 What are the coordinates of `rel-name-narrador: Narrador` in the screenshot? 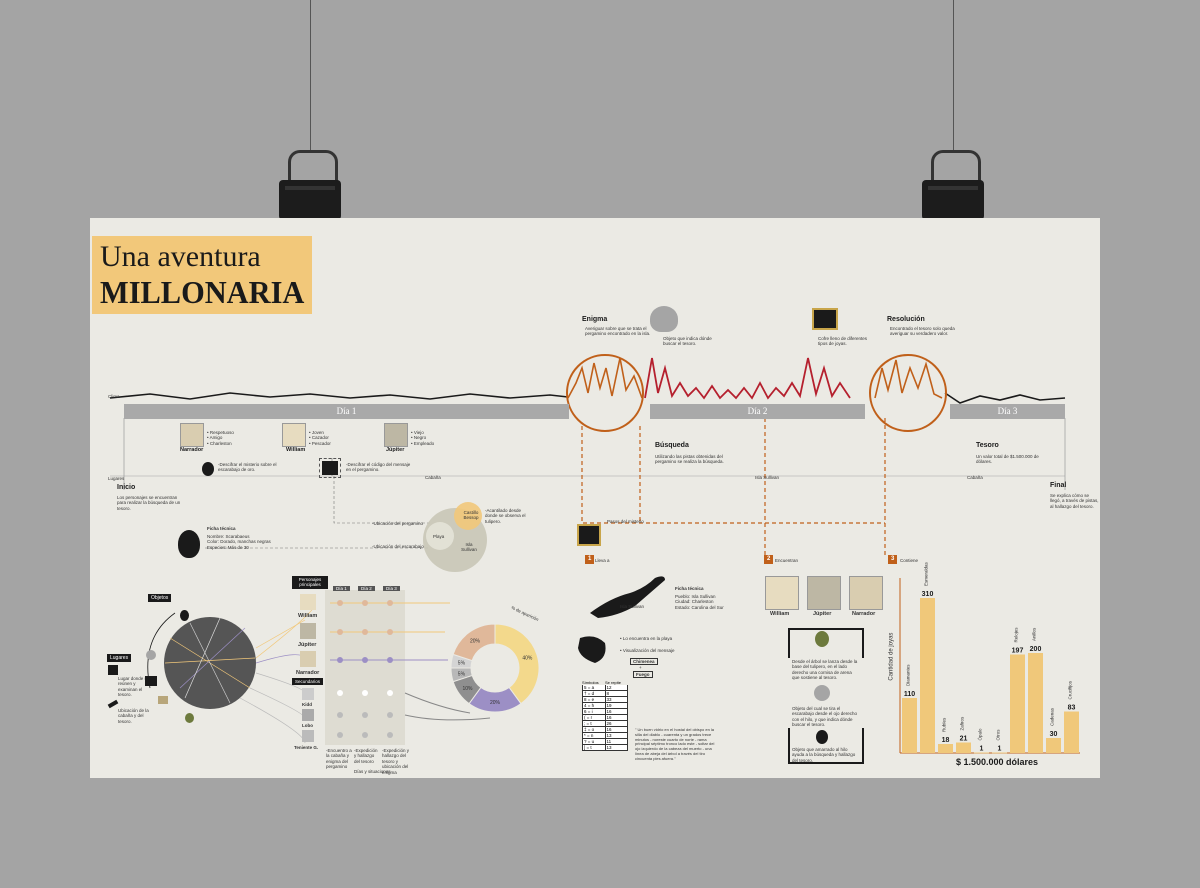 It's located at (308, 673).